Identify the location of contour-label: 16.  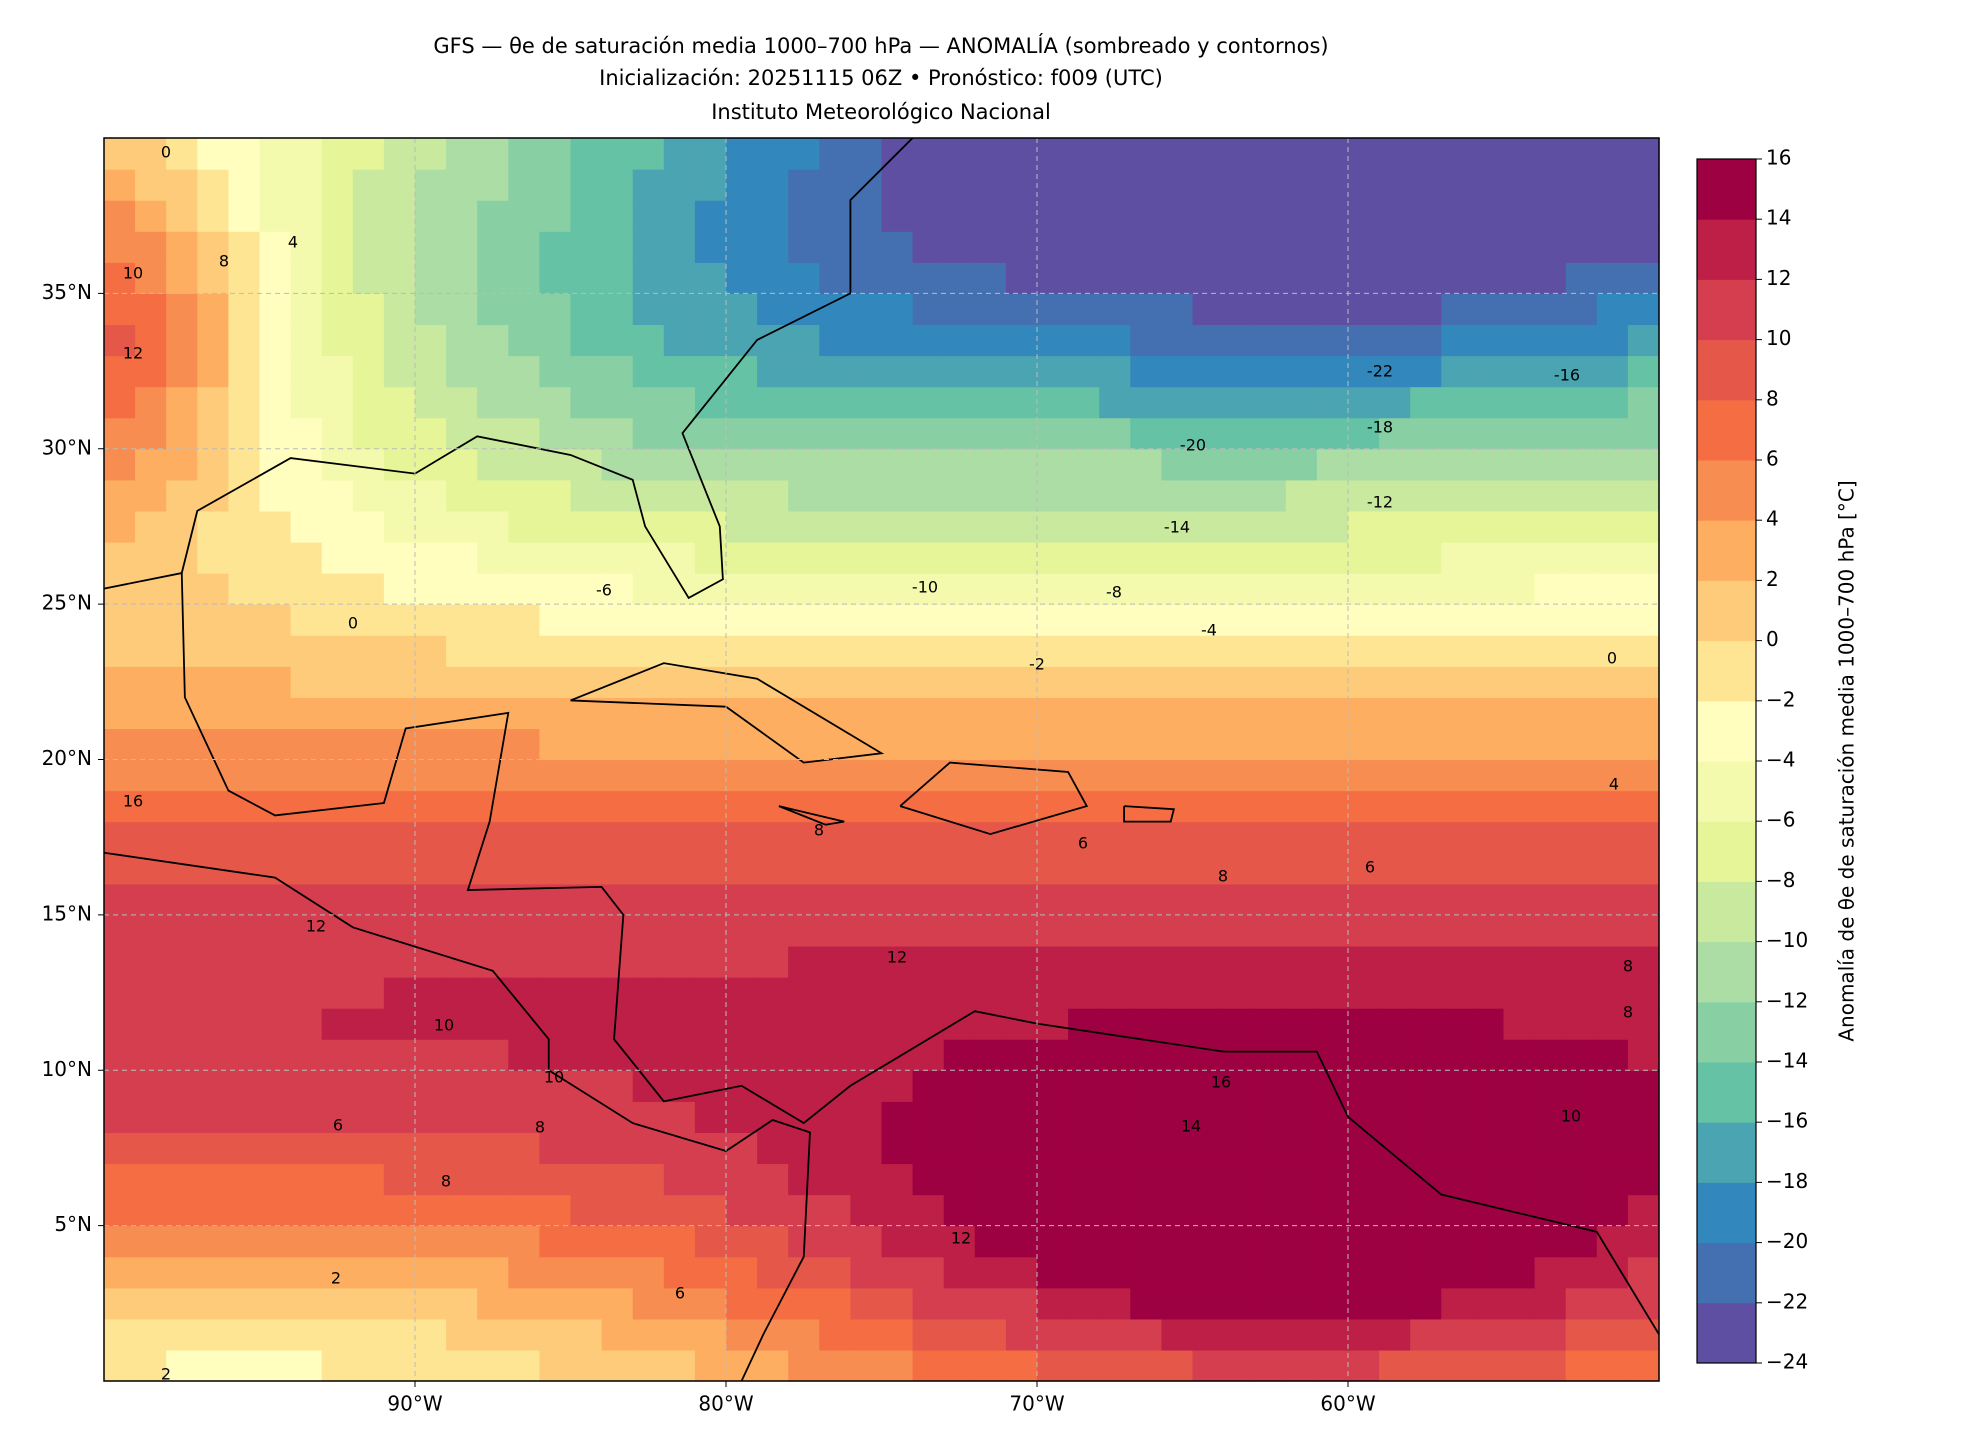
(1221, 1082).